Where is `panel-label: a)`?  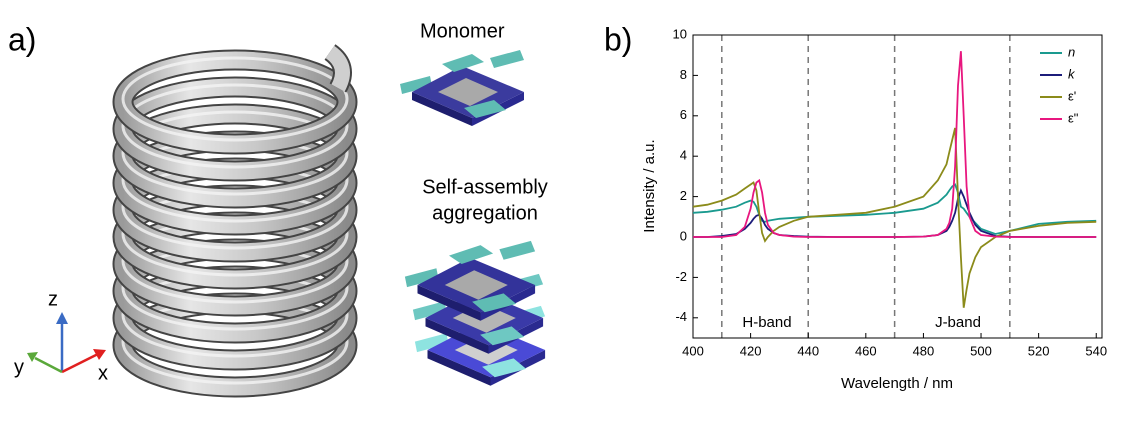
panel-label: a) is located at coordinates (22, 39).